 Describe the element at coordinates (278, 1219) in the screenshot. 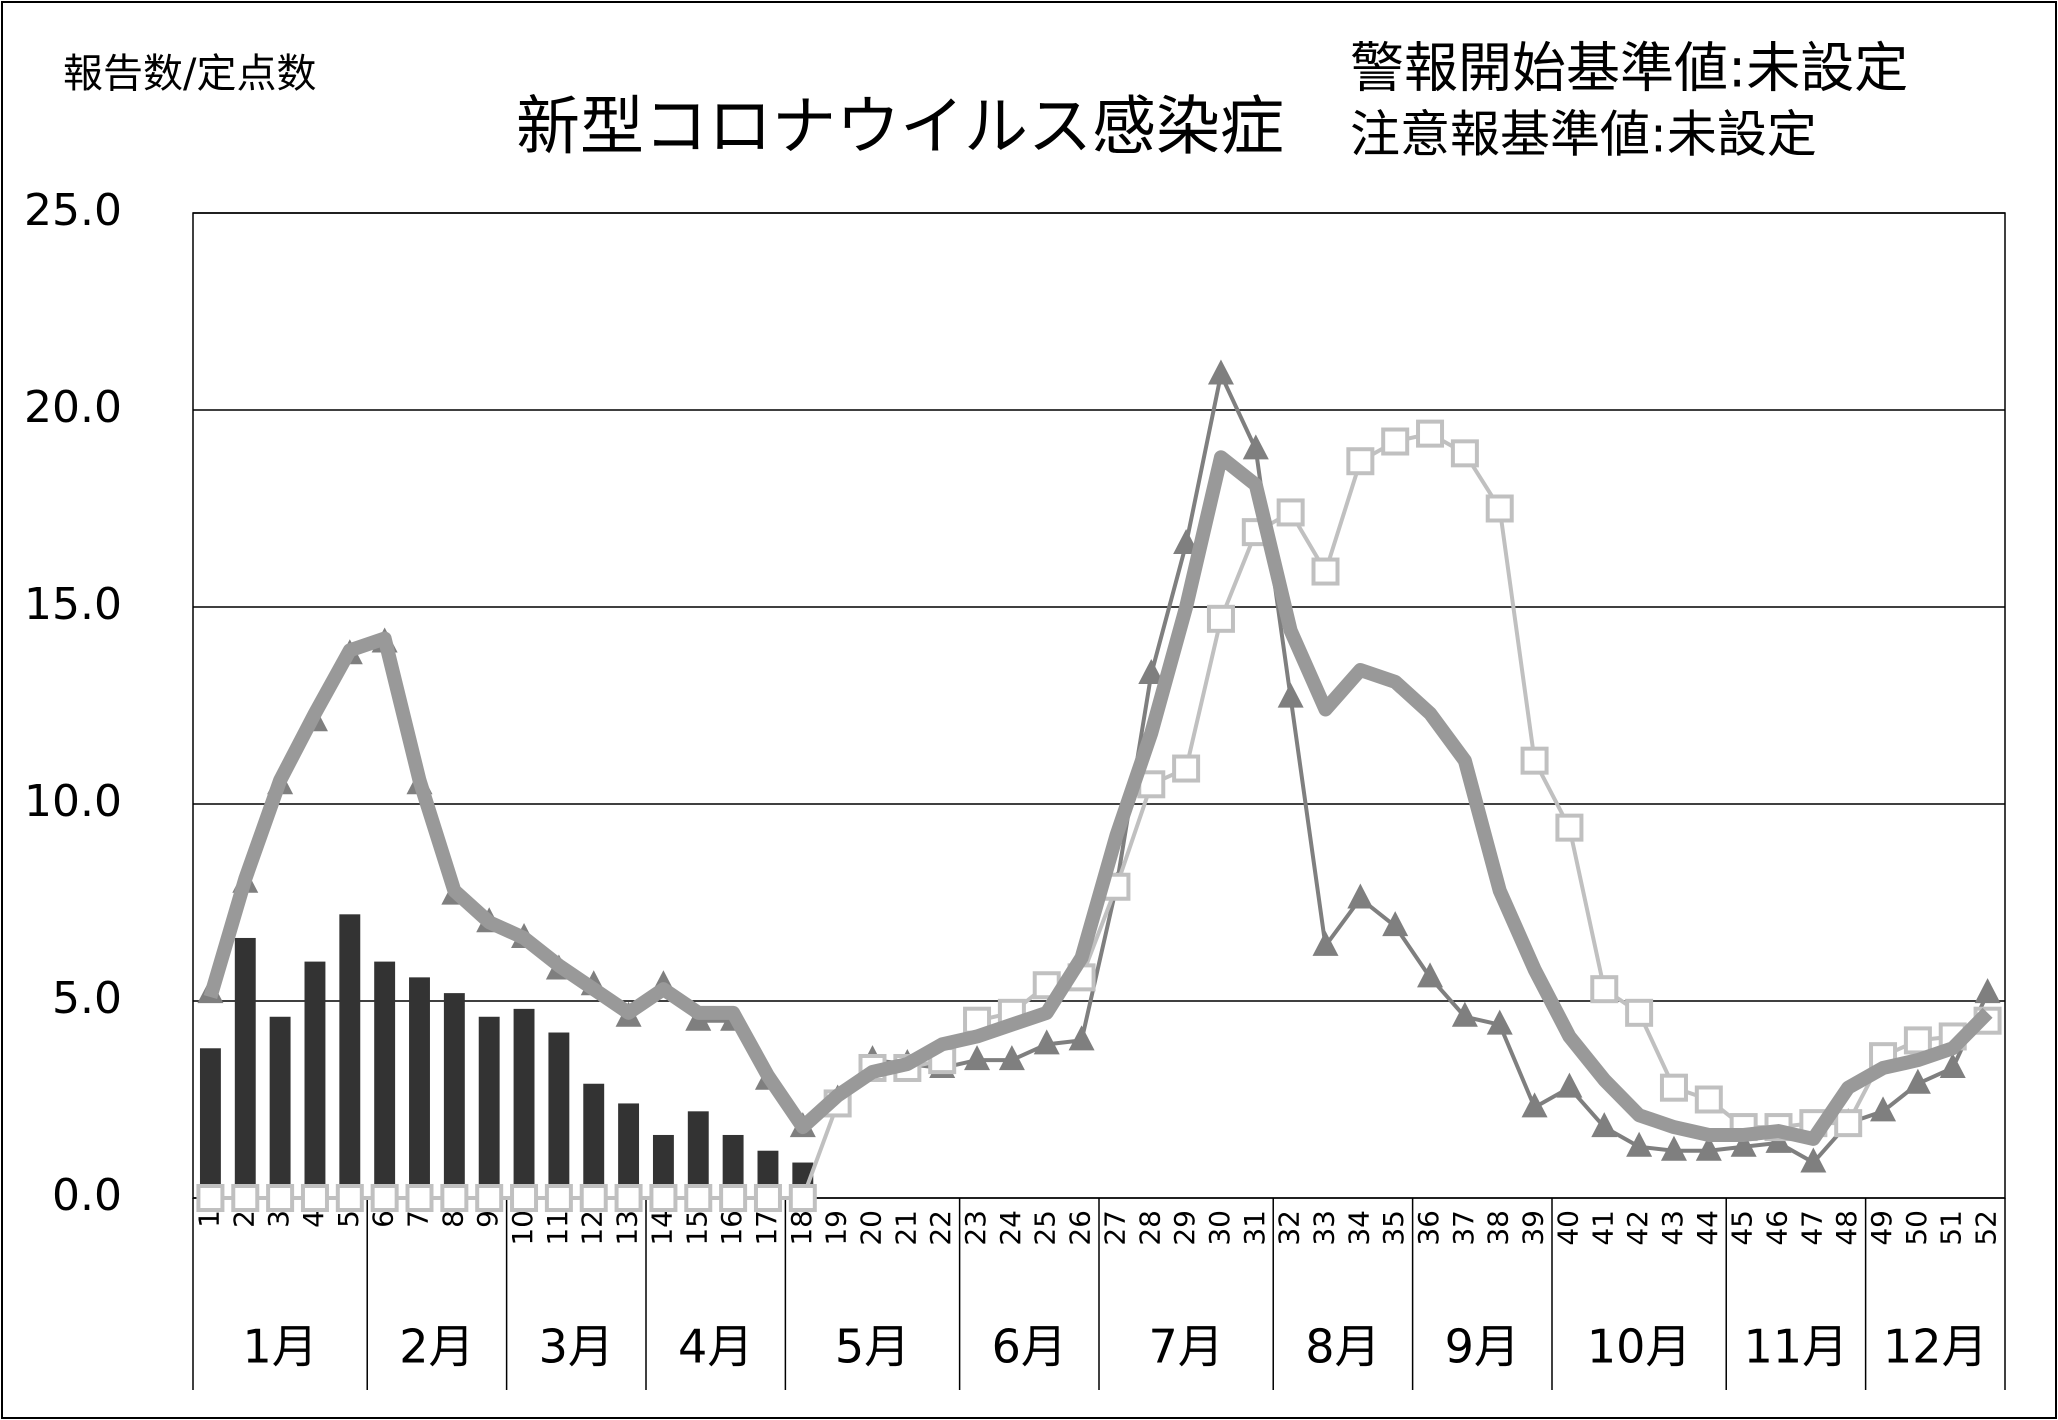

I see `x-tick-label: 3` at that location.